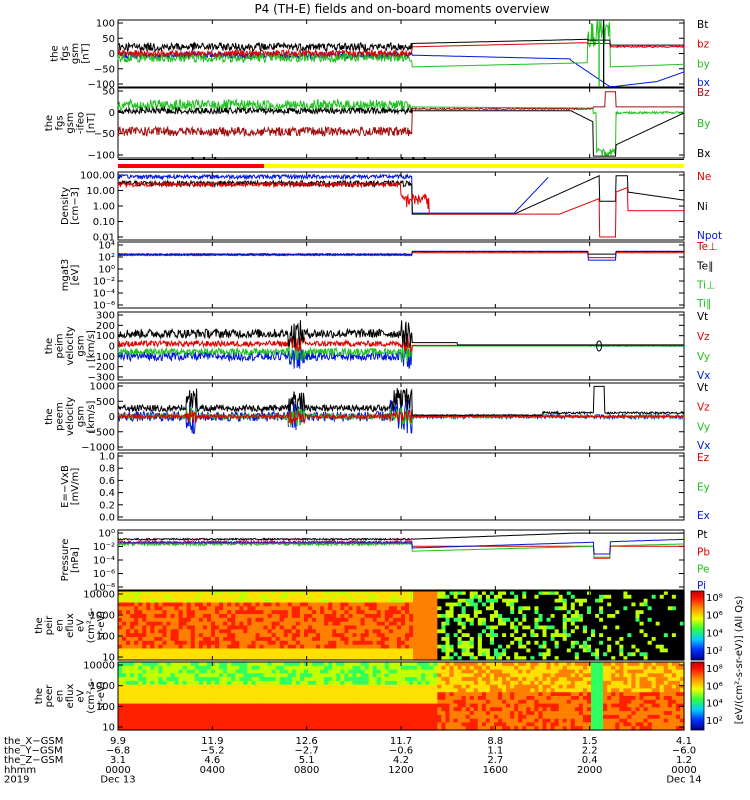 The width and height of the screenshot is (750, 800). Describe the element at coordinates (108, 39) in the screenshot. I see `y-tick-label: 50` at that location.